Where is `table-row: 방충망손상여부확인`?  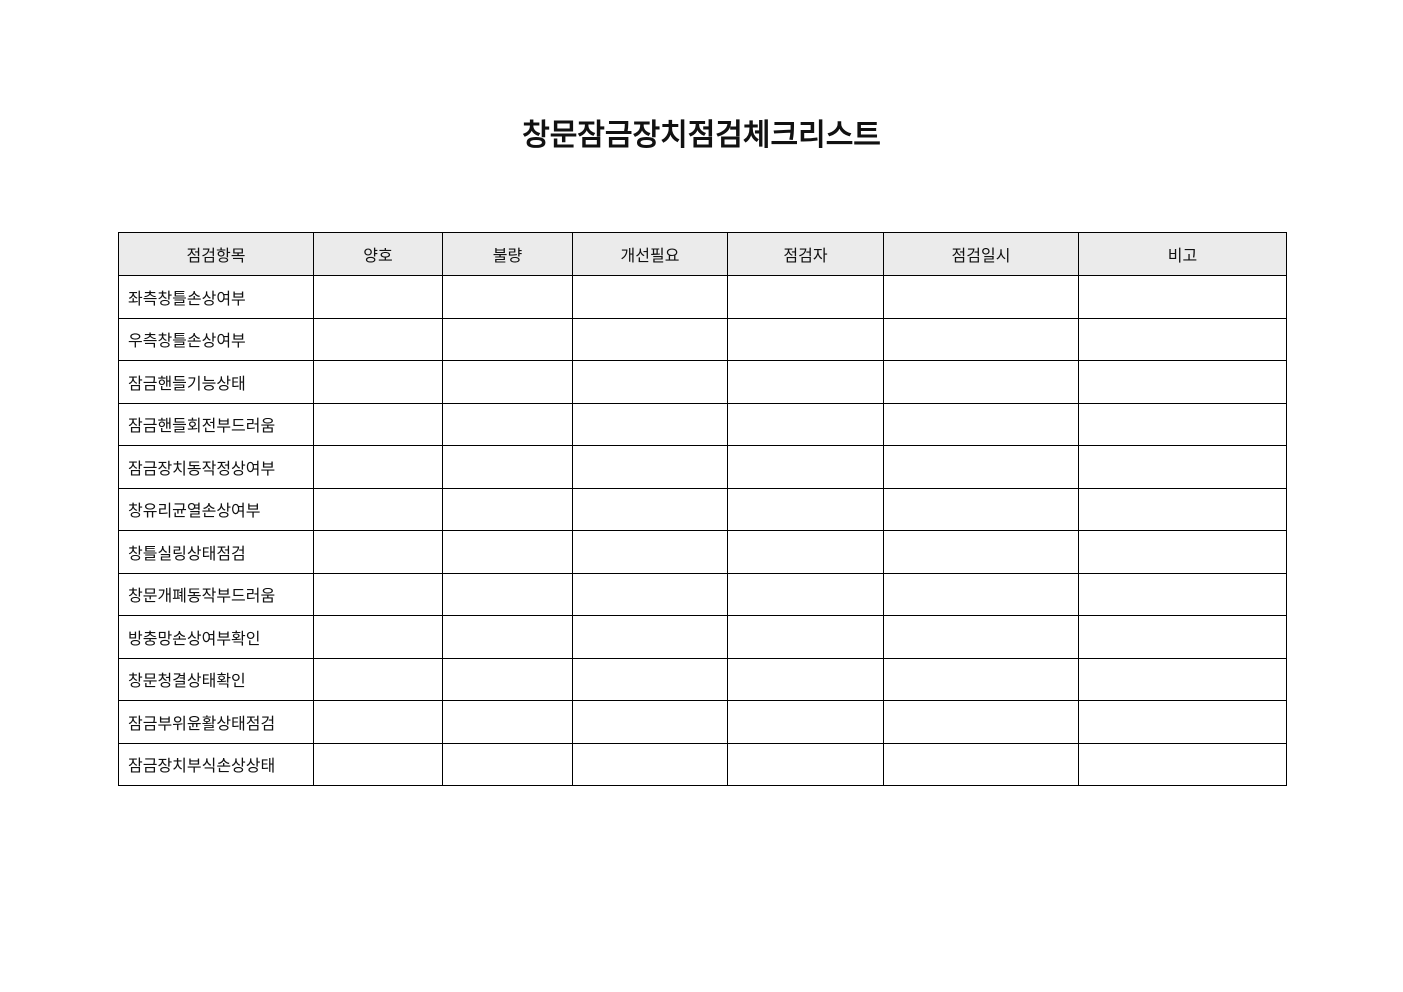
table-row: 방충망손상여부확인 is located at coordinates (702, 637).